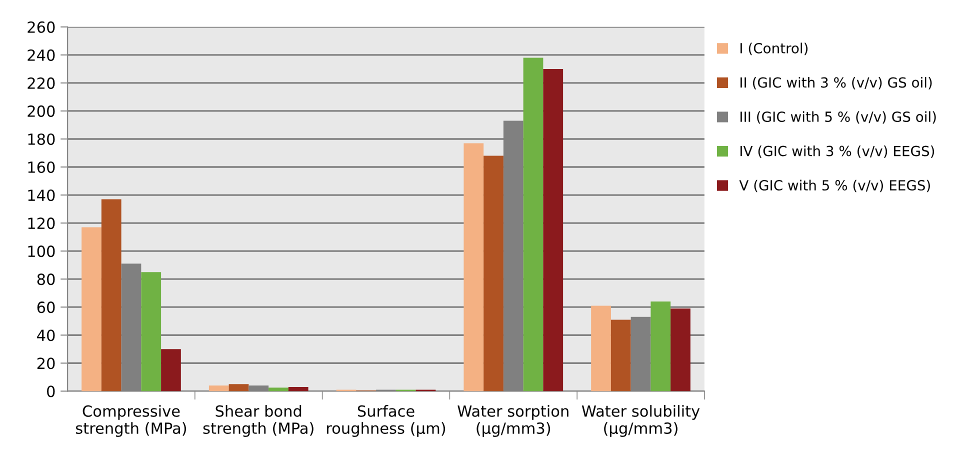  What do you see at coordinates (258, 421) in the screenshot?
I see `x-tick-label: Shear bond strength (MPa)` at bounding box center [258, 421].